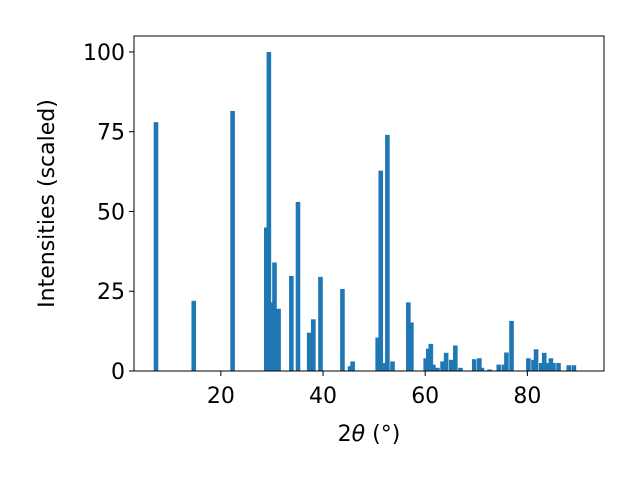 The image size is (640, 480). I want to click on x-tick-label: 80, so click(527, 396).